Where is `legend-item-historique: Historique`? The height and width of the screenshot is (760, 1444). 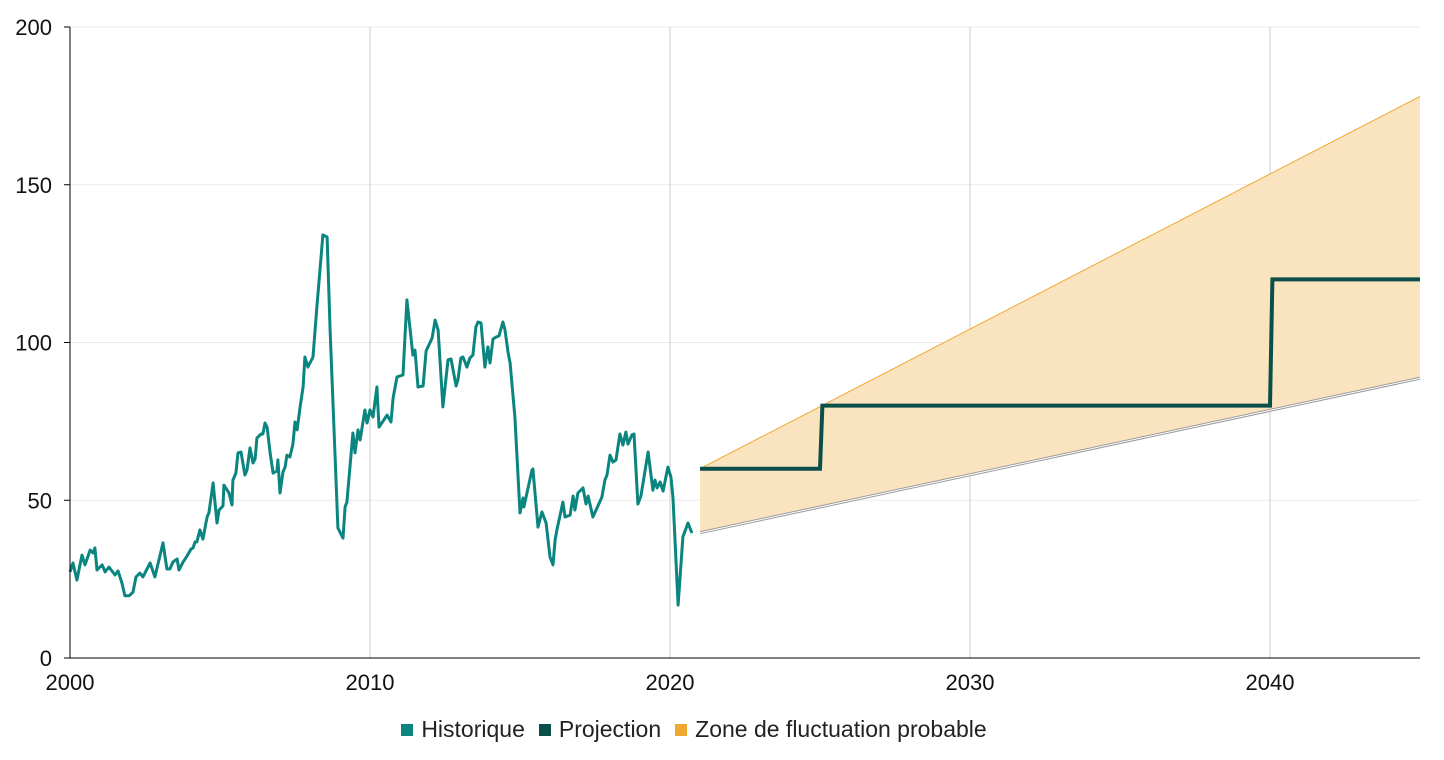
legend-item-historique: Historique is located at coordinates (463, 729).